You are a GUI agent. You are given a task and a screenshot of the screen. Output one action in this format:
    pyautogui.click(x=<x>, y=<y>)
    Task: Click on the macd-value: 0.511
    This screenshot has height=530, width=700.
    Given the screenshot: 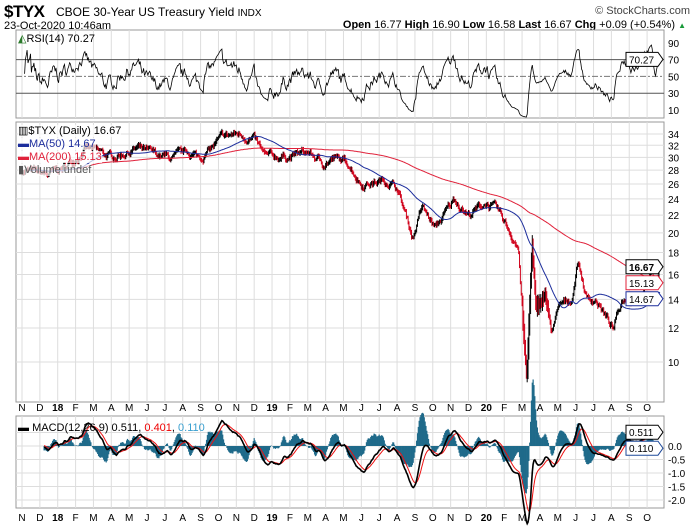 What is the action you would take?
    pyautogui.click(x=125, y=428)
    